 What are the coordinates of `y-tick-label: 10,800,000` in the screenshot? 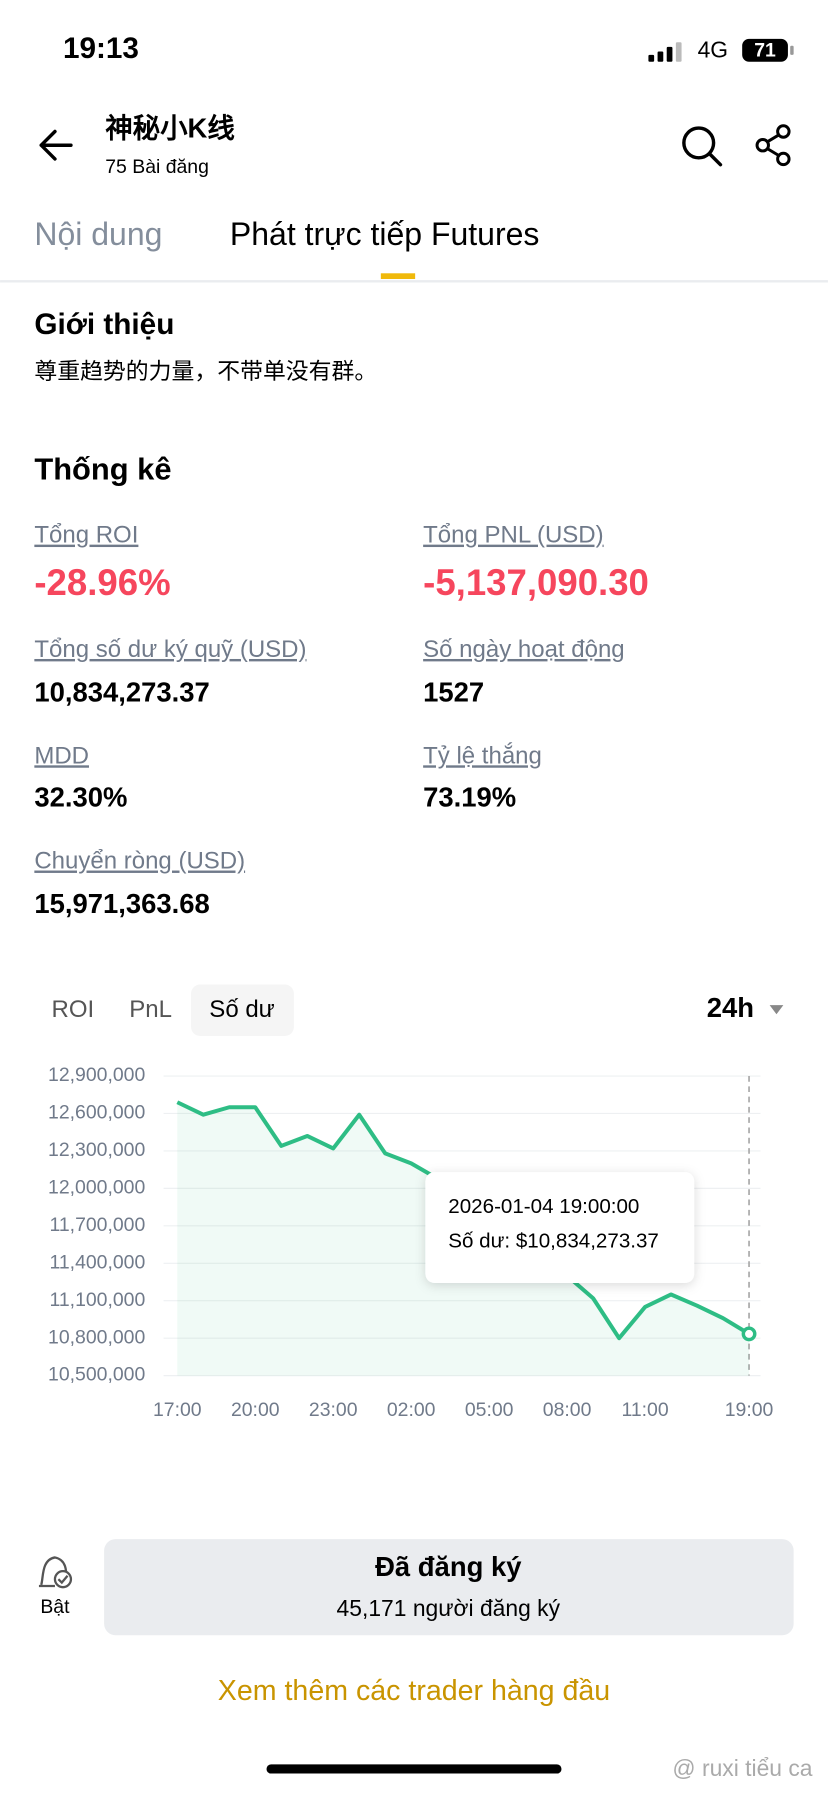 It's located at (96, 1337).